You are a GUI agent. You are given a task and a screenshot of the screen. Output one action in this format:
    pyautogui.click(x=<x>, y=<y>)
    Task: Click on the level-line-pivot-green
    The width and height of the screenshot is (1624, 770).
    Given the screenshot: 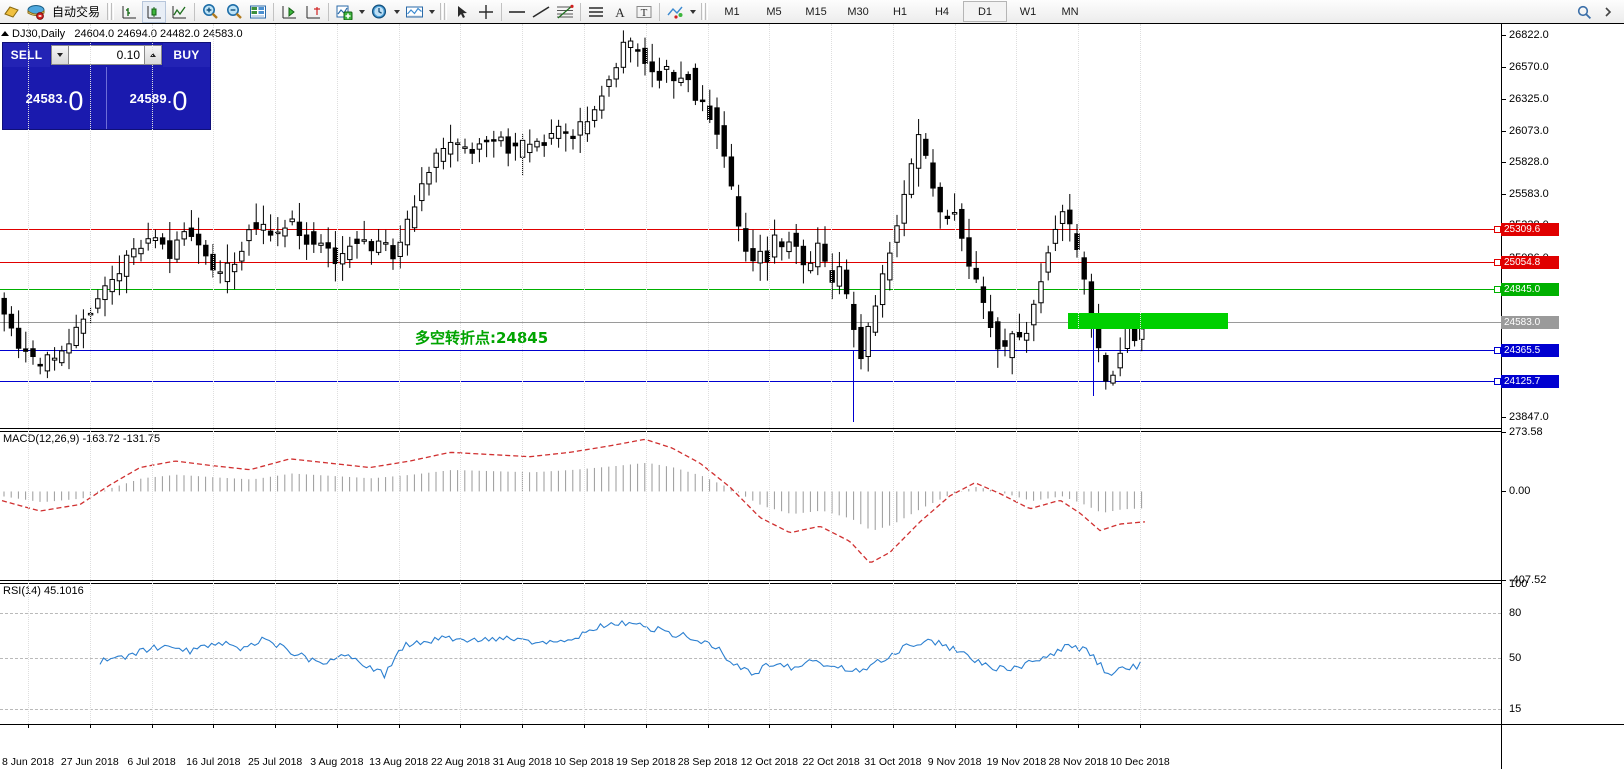 What is the action you would take?
    pyautogui.click(x=750, y=289)
    